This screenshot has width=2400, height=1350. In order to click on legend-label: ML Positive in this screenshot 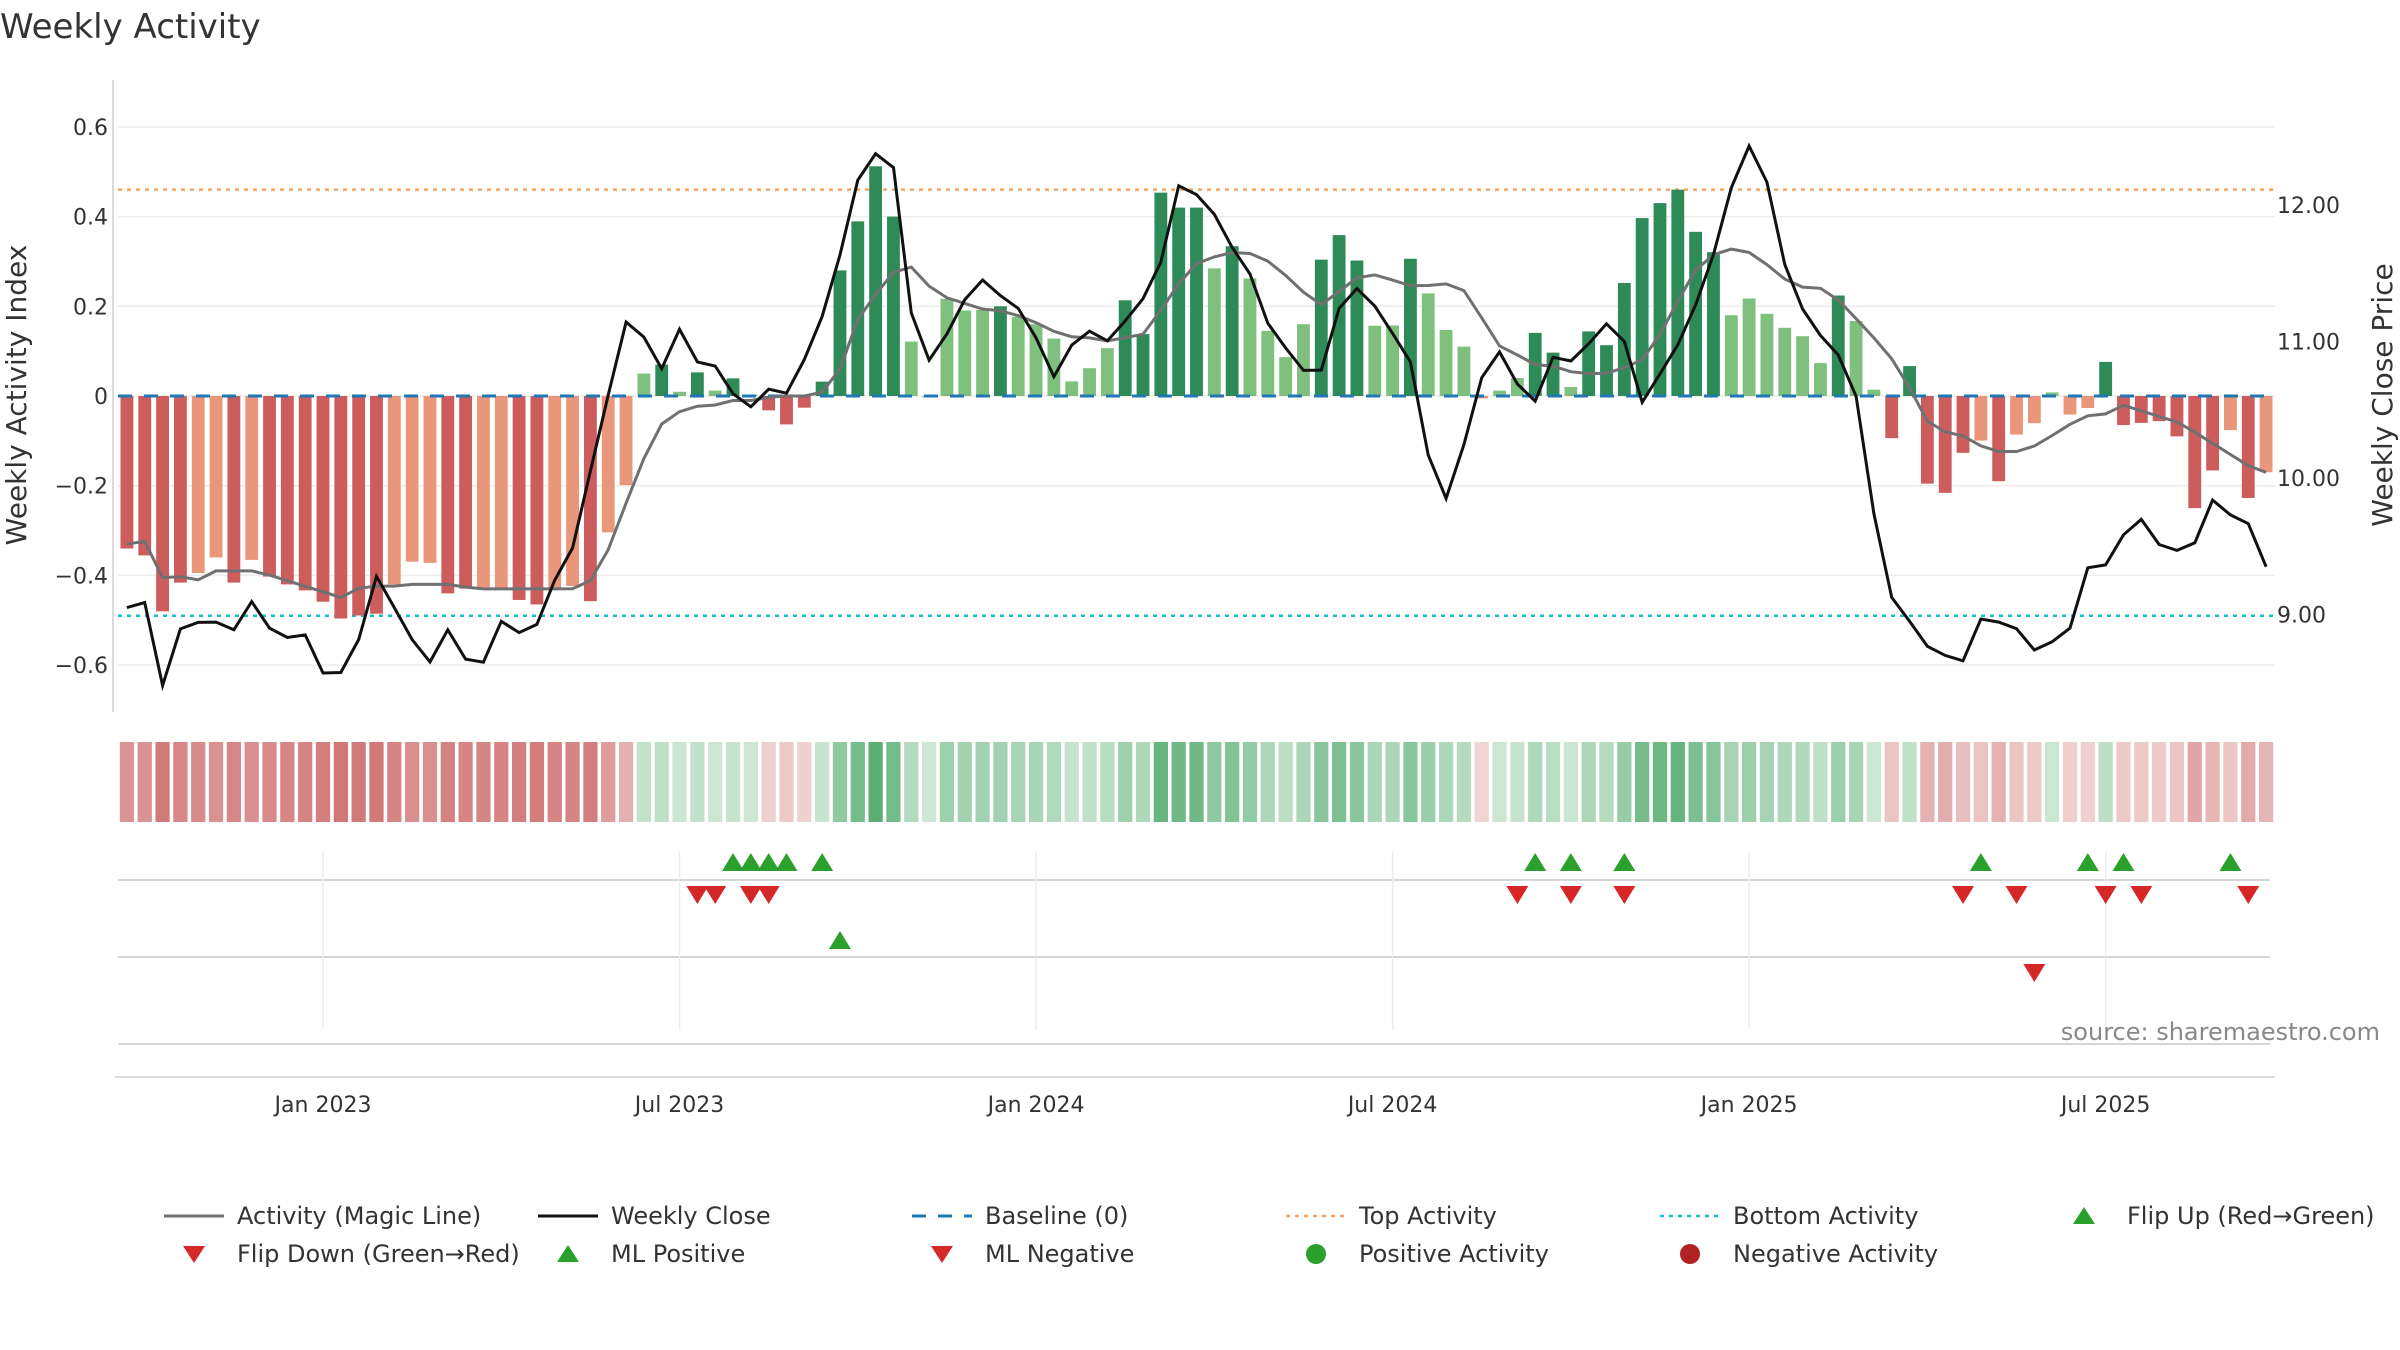, I will do `click(678, 1254)`.